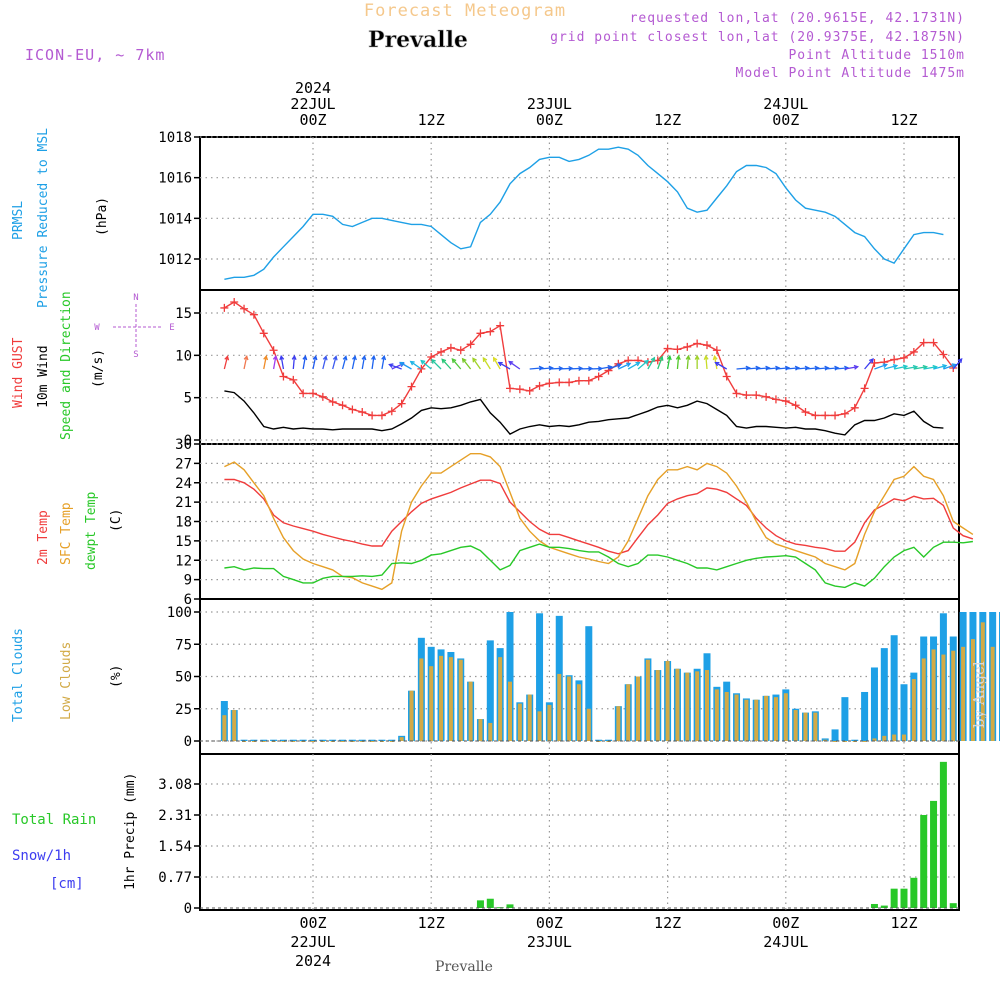  What do you see at coordinates (584, 213) in the screenshot?
I see `series-line-pressure` at bounding box center [584, 213].